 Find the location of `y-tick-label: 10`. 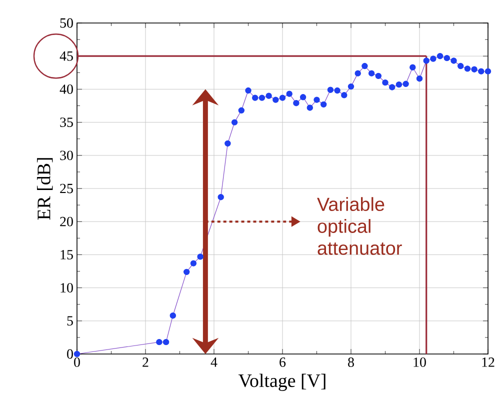

y-tick-label: 10 is located at coordinates (66, 288).